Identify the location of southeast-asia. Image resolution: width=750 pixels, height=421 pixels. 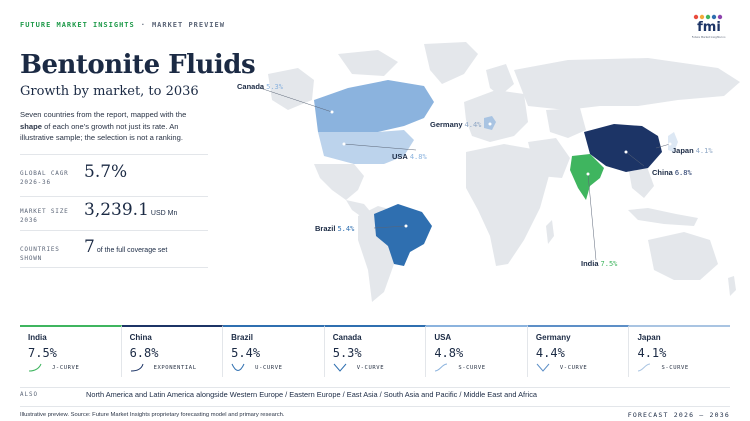
(641, 181).